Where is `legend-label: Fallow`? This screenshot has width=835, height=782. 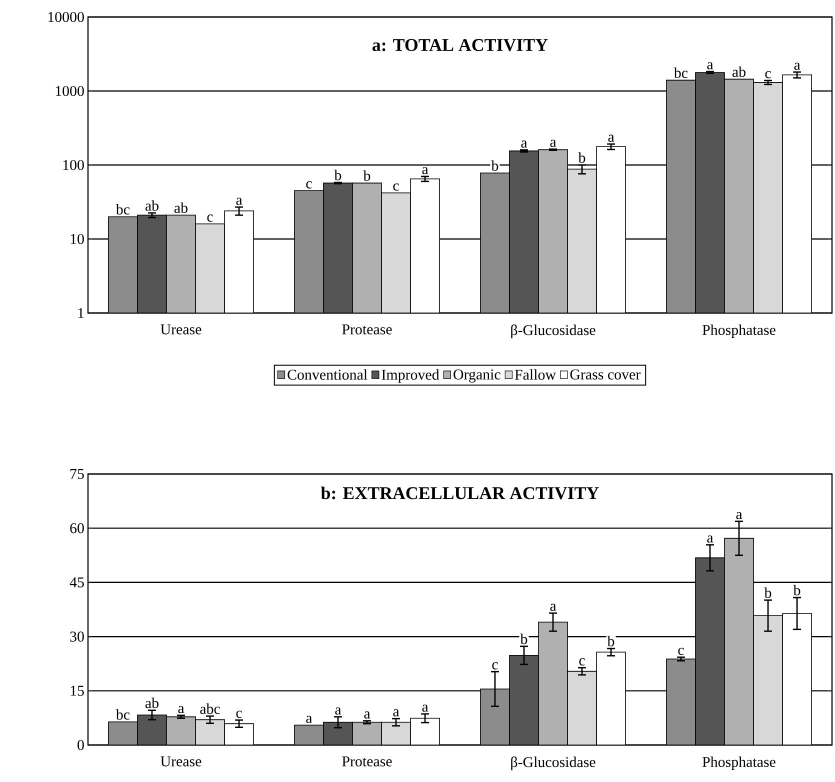 legend-label: Fallow is located at coordinates (535, 374).